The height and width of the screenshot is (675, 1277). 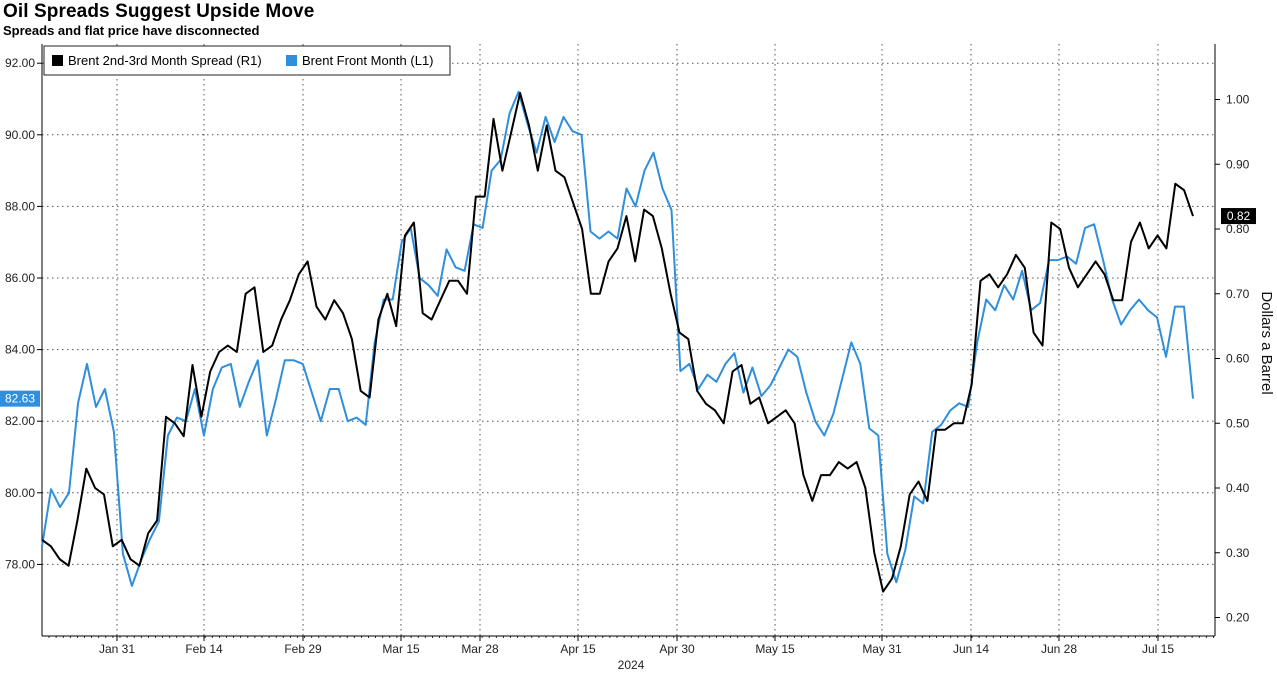 What do you see at coordinates (971, 649) in the screenshot?
I see `x-tick-label: Jun 14` at bounding box center [971, 649].